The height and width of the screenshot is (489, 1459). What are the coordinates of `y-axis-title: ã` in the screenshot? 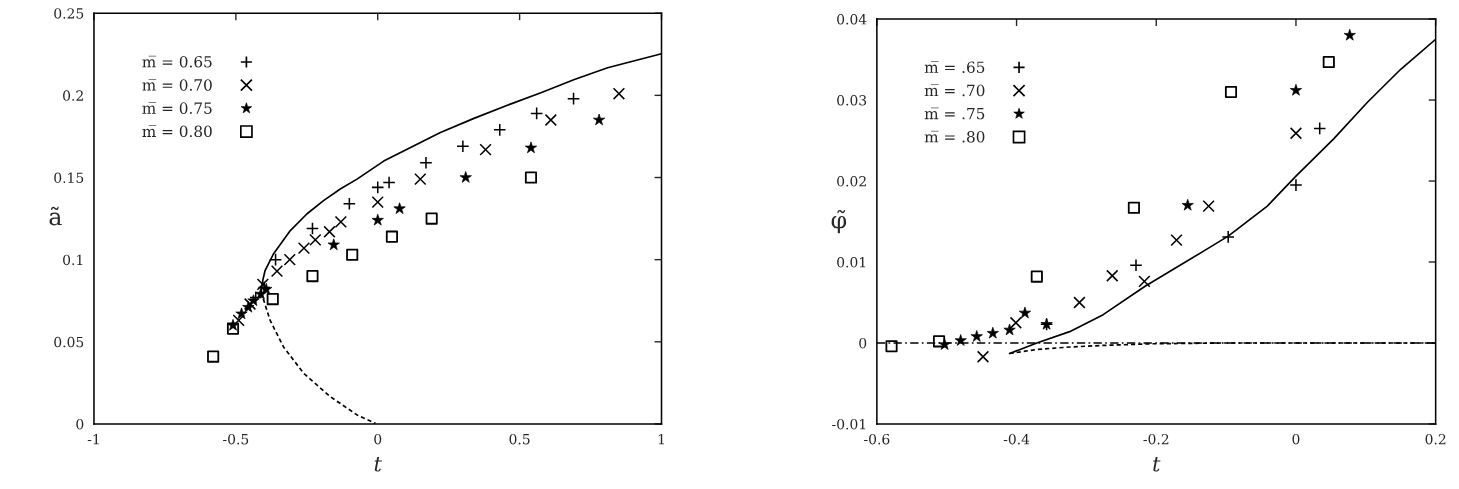 It's located at (55, 216).